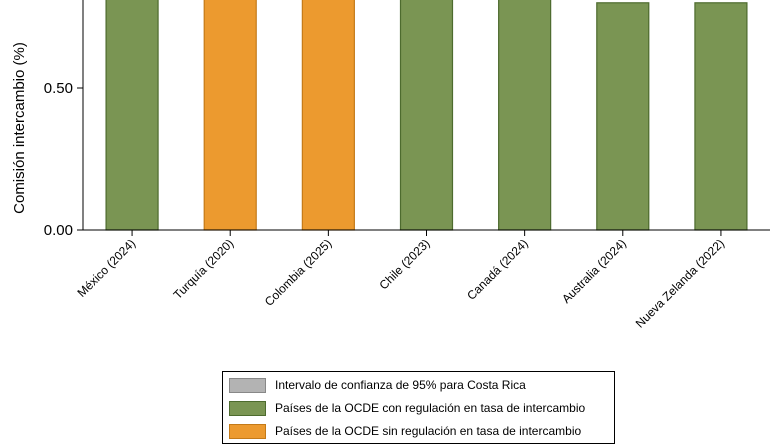 The width and height of the screenshot is (770, 446). What do you see at coordinates (19, 128) in the screenshot?
I see `y-axis-title: Comisión intercambio (%)` at bounding box center [19, 128].